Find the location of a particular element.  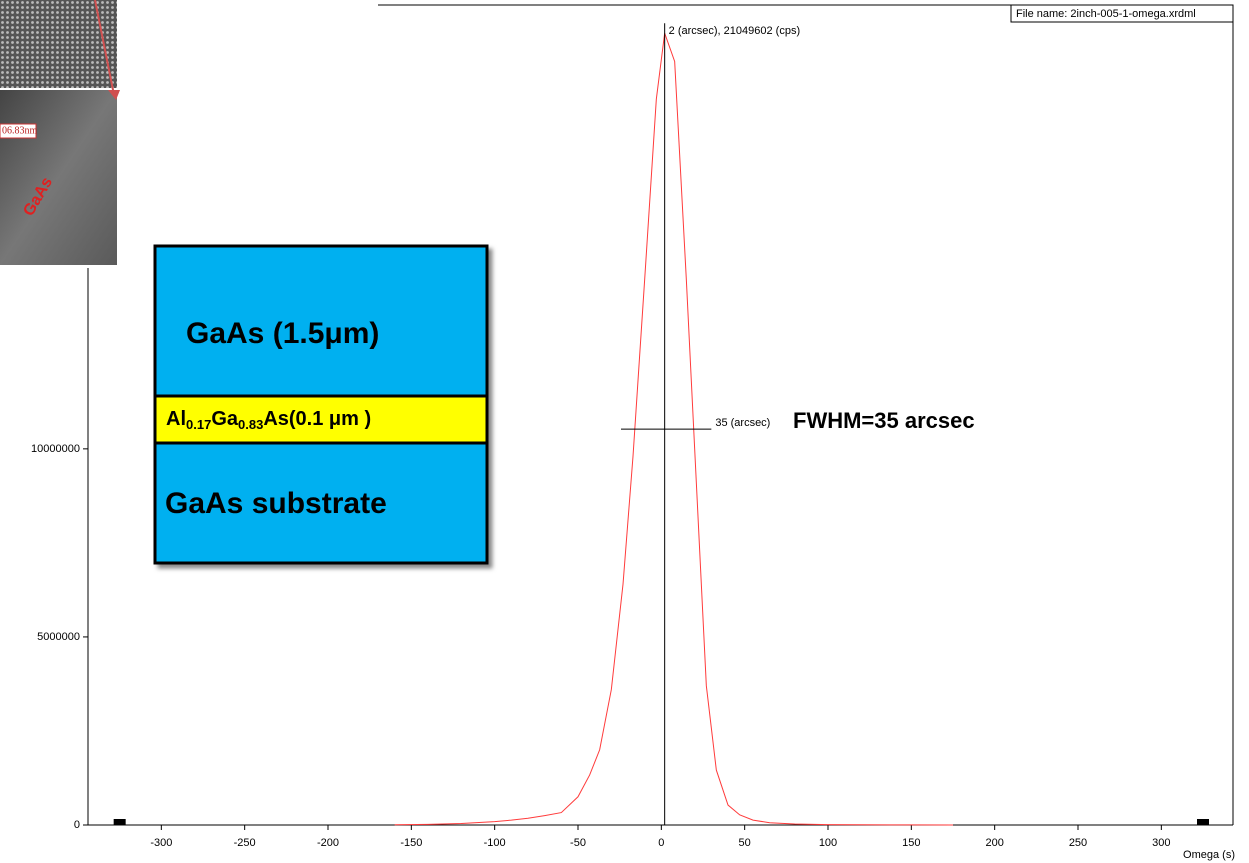

file-box is located at coordinates (1122, 13).